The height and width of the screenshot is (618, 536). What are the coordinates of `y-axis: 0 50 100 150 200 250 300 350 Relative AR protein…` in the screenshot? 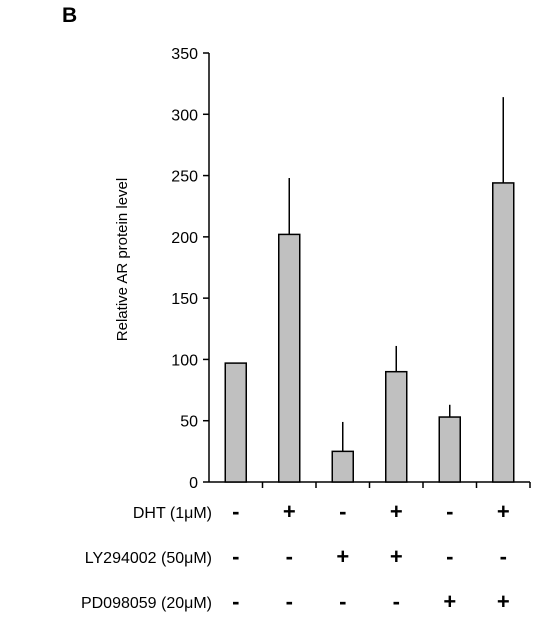 It's located at (162, 269).